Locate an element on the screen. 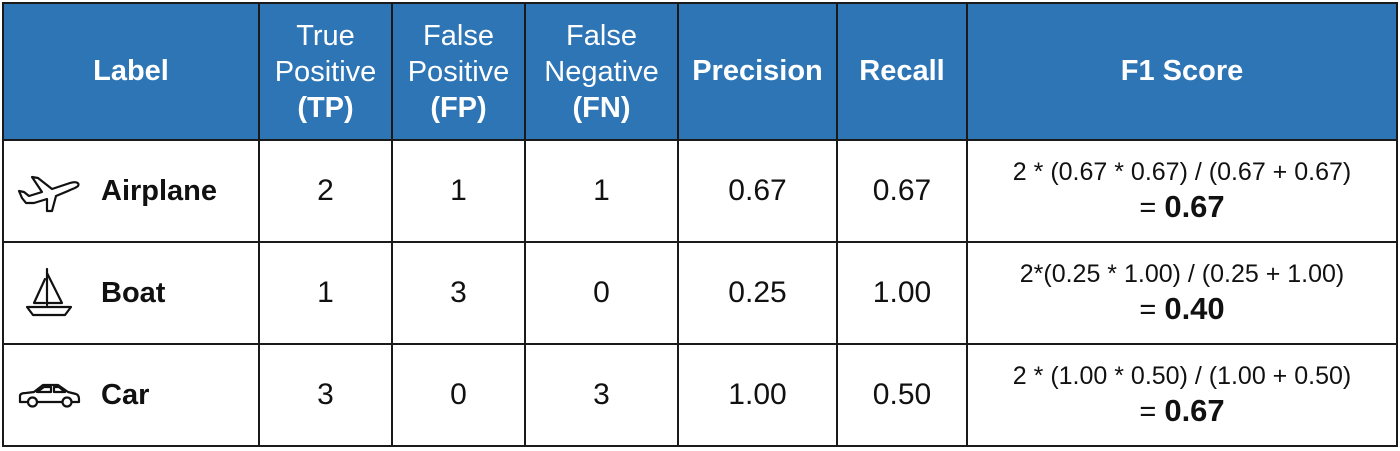 The height and width of the screenshot is (451, 1400). header-tp-line2: Positive is located at coordinates (325, 71).